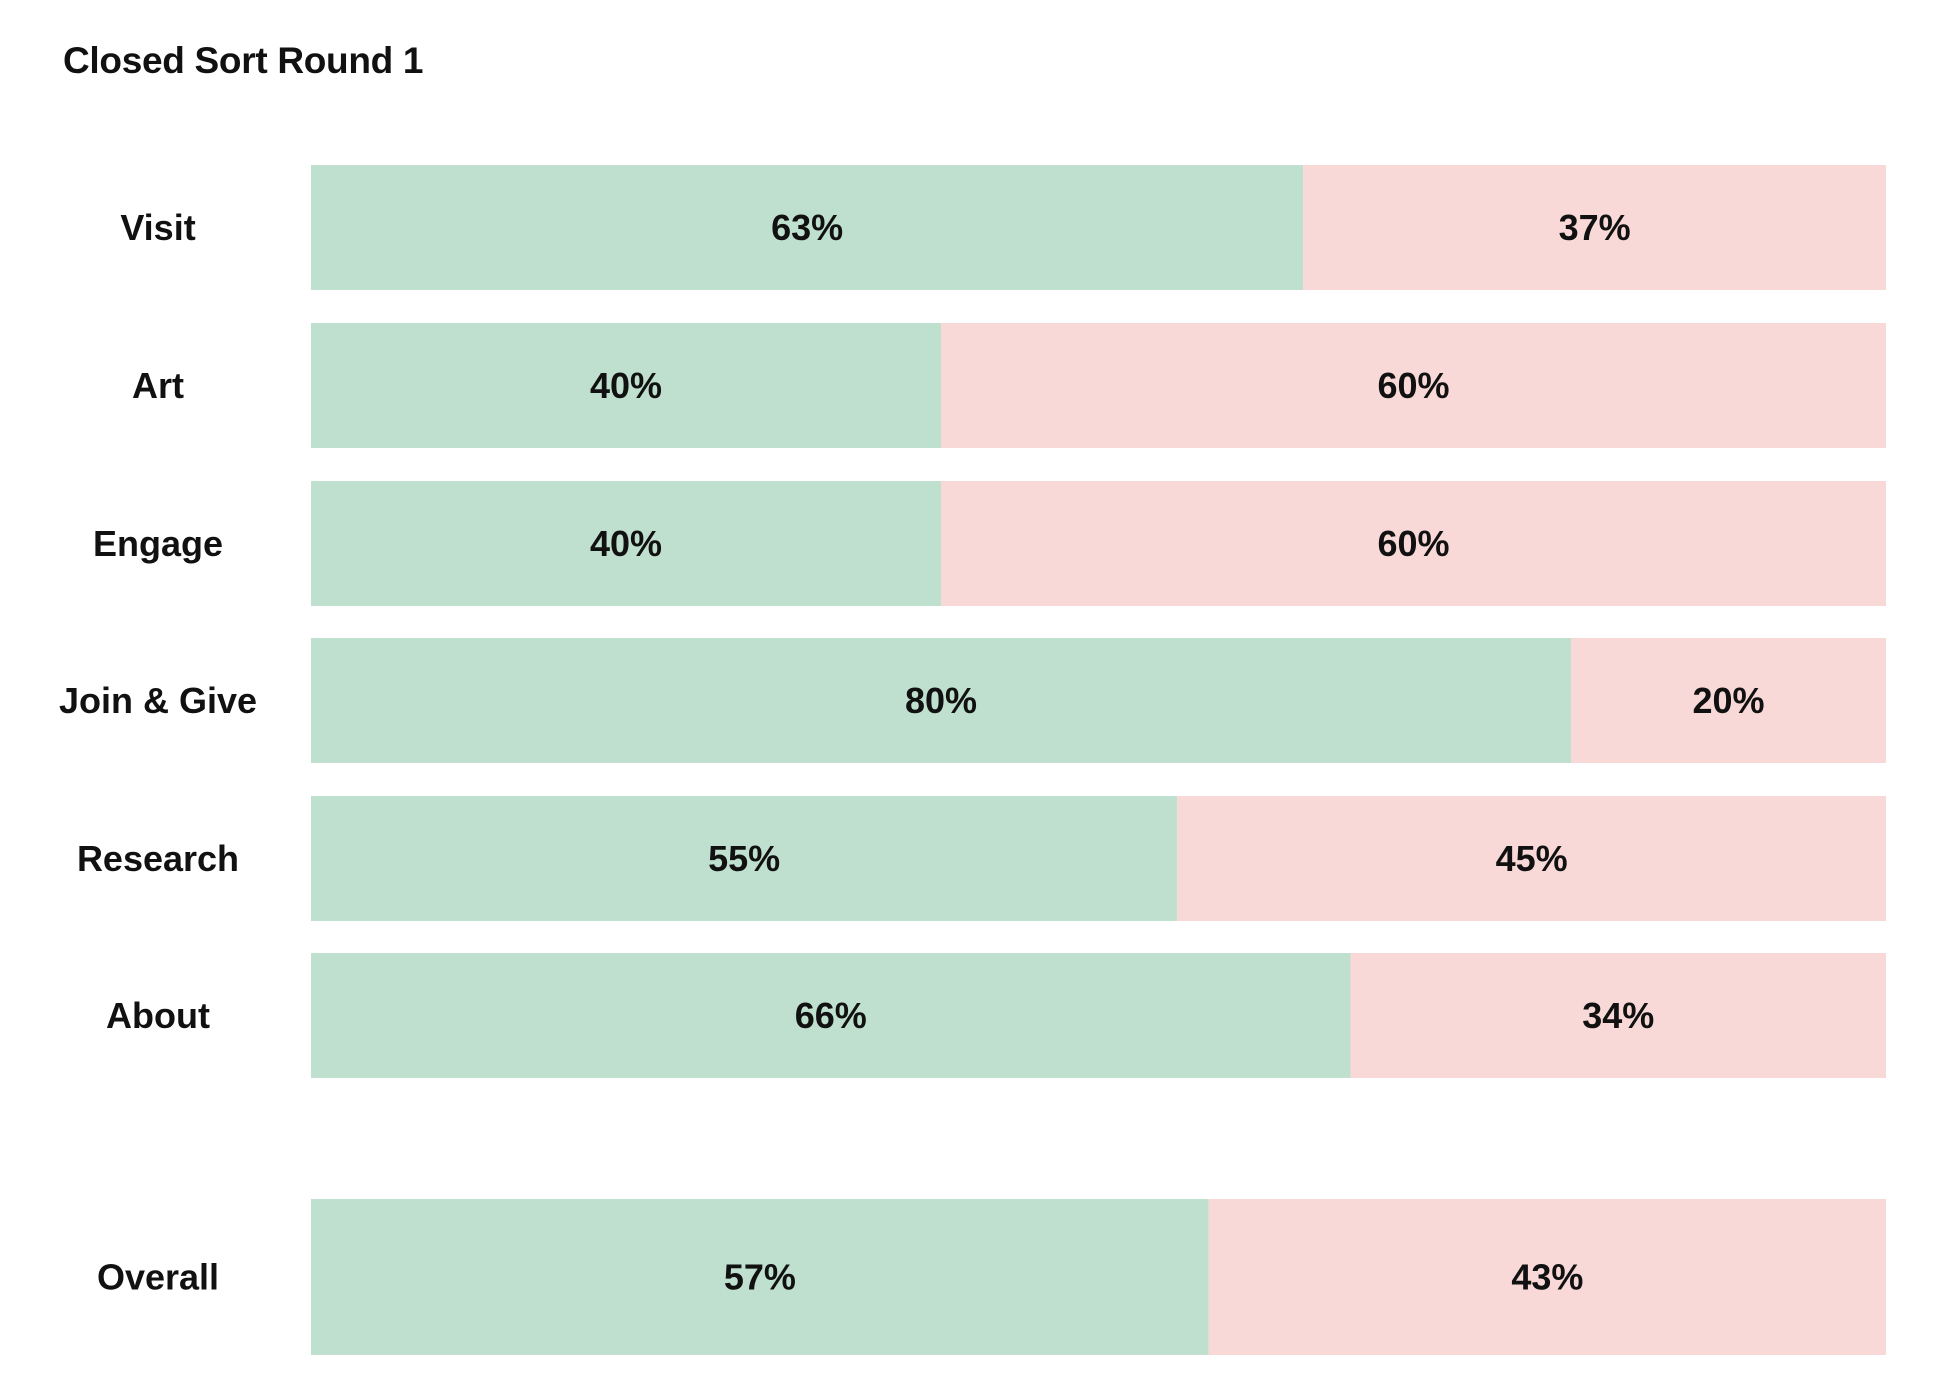  I want to click on data-label-visit-segment-1: 63%, so click(807, 227).